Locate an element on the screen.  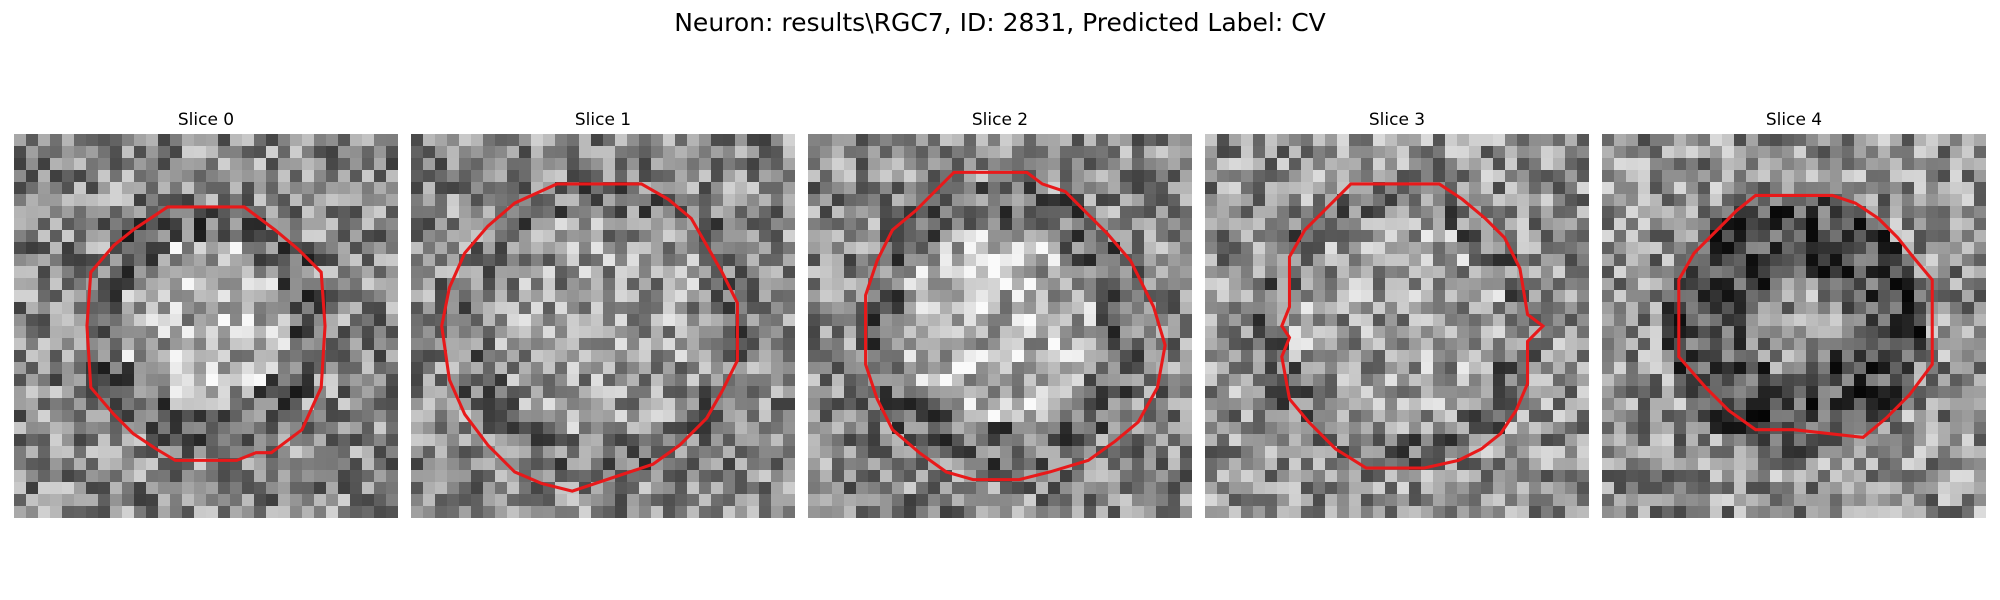
slice-title: Slice 3 is located at coordinates (1397, 120).